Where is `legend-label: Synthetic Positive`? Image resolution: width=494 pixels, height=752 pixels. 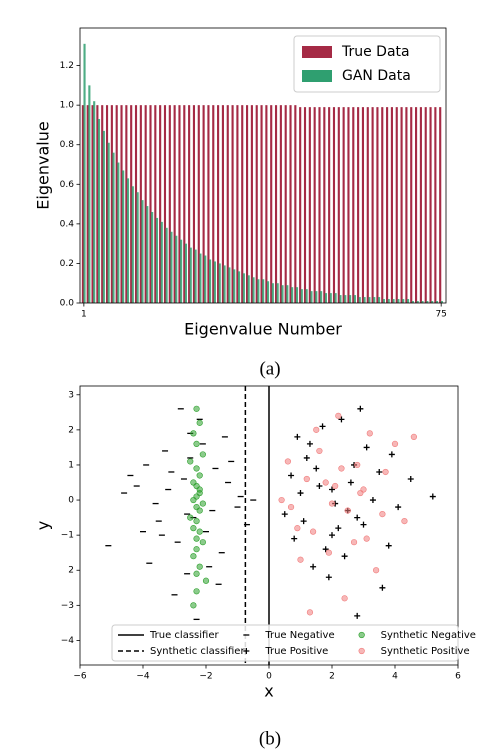
legend-label: Synthetic Positive is located at coordinates (425, 651).